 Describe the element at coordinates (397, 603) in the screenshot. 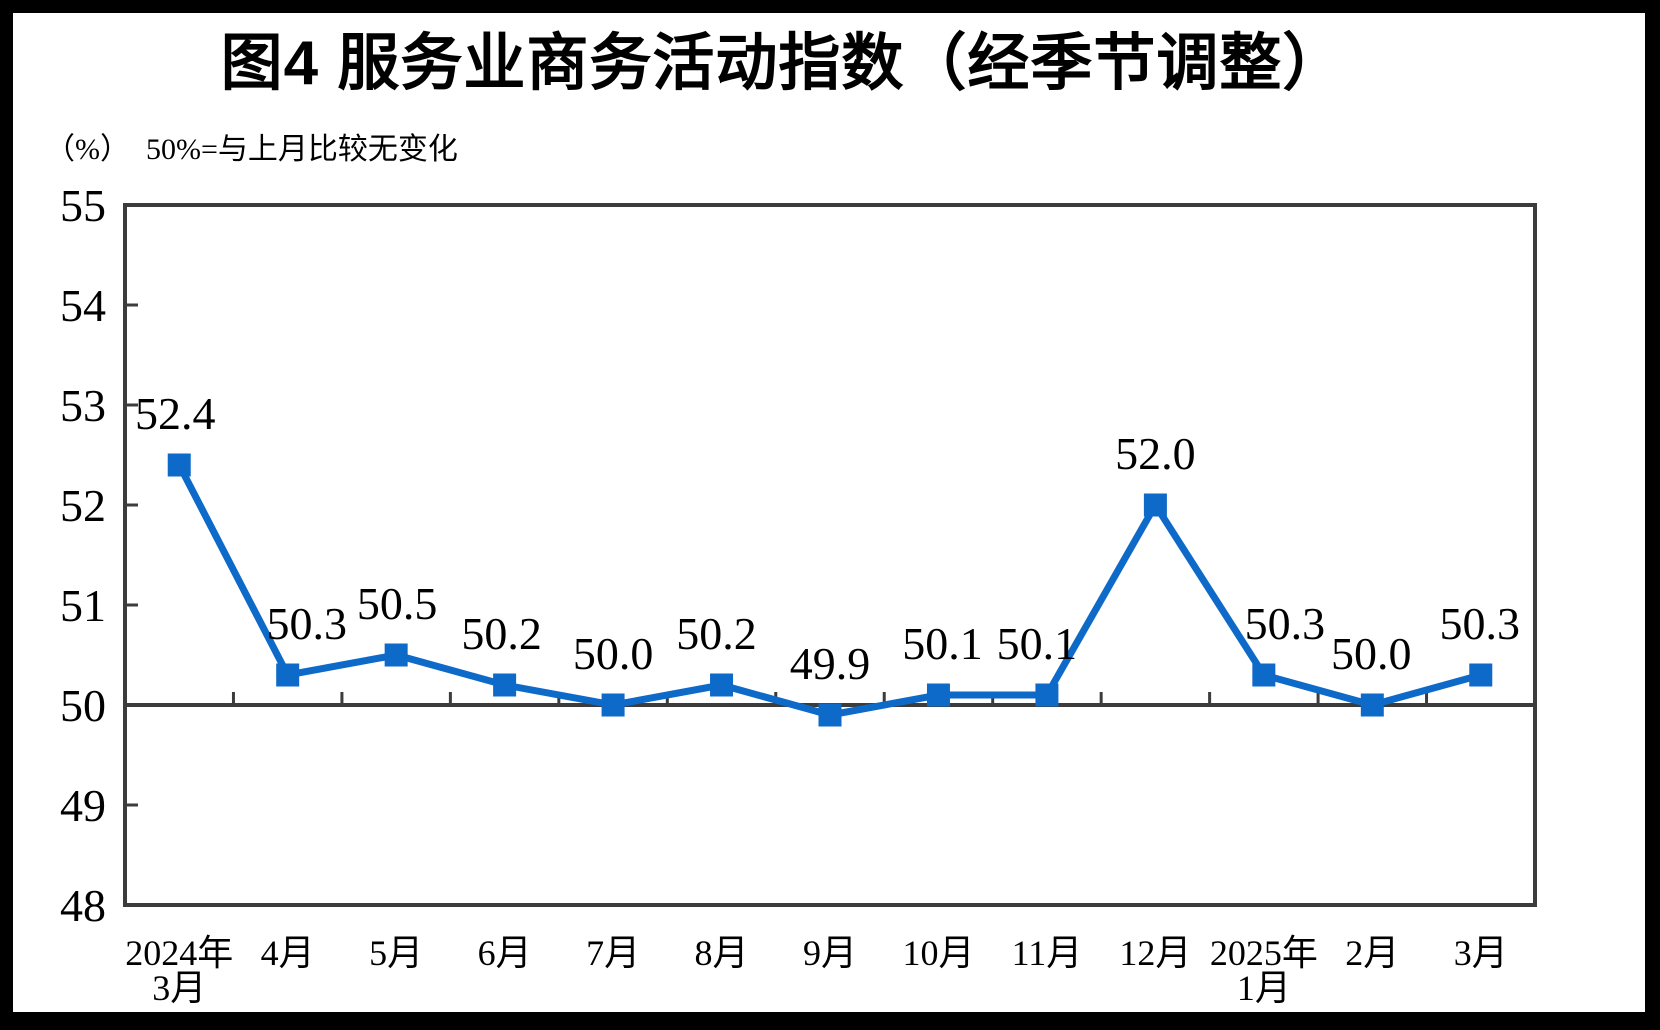

I see `data-label: 50.5` at that location.